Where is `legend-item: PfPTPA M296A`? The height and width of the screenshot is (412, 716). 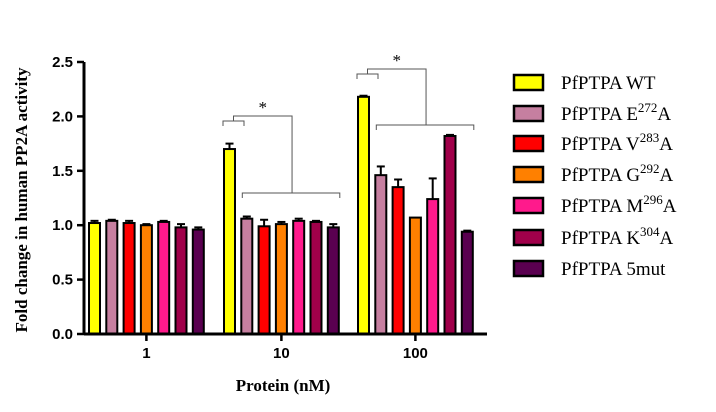 legend-item: PfPTPA M296A is located at coordinates (594, 204).